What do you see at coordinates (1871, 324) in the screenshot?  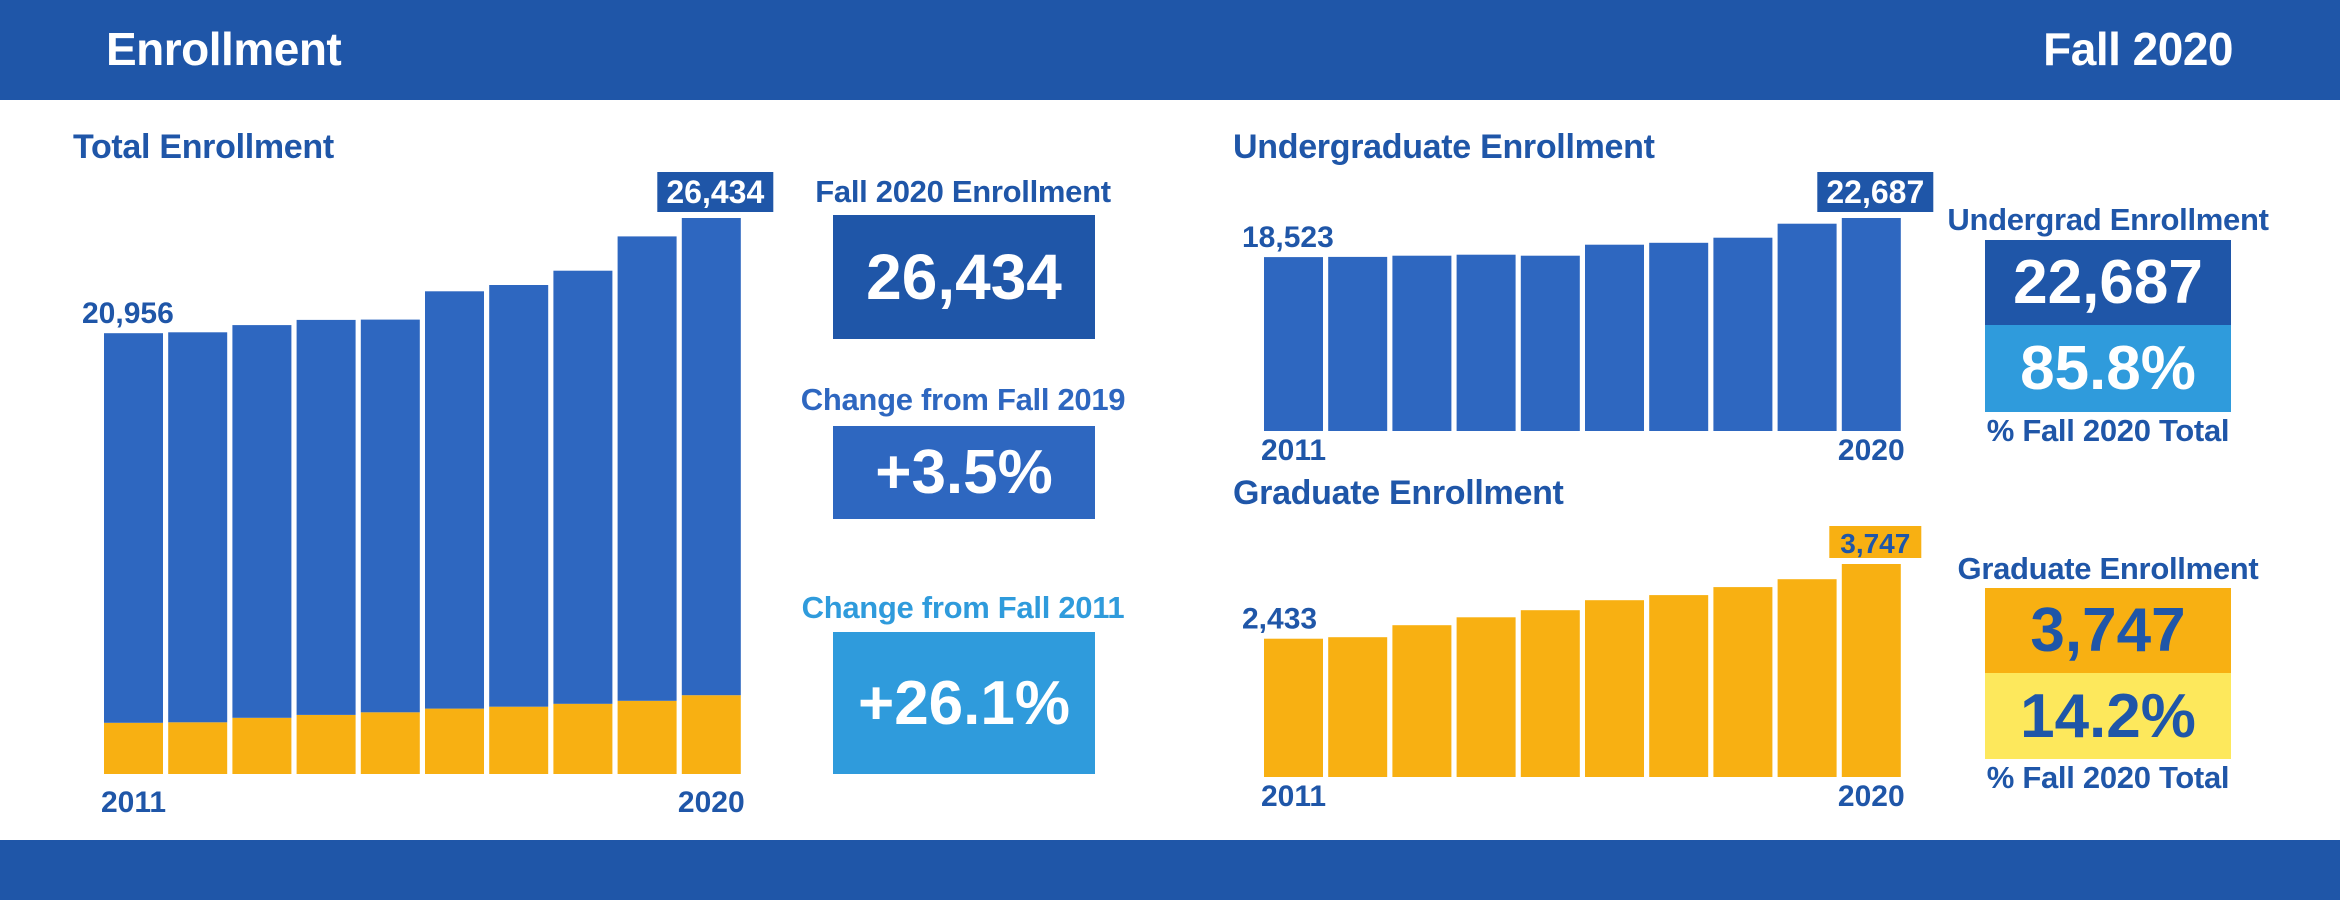 I see `bar-undergrad-undergraduate-2020` at bounding box center [1871, 324].